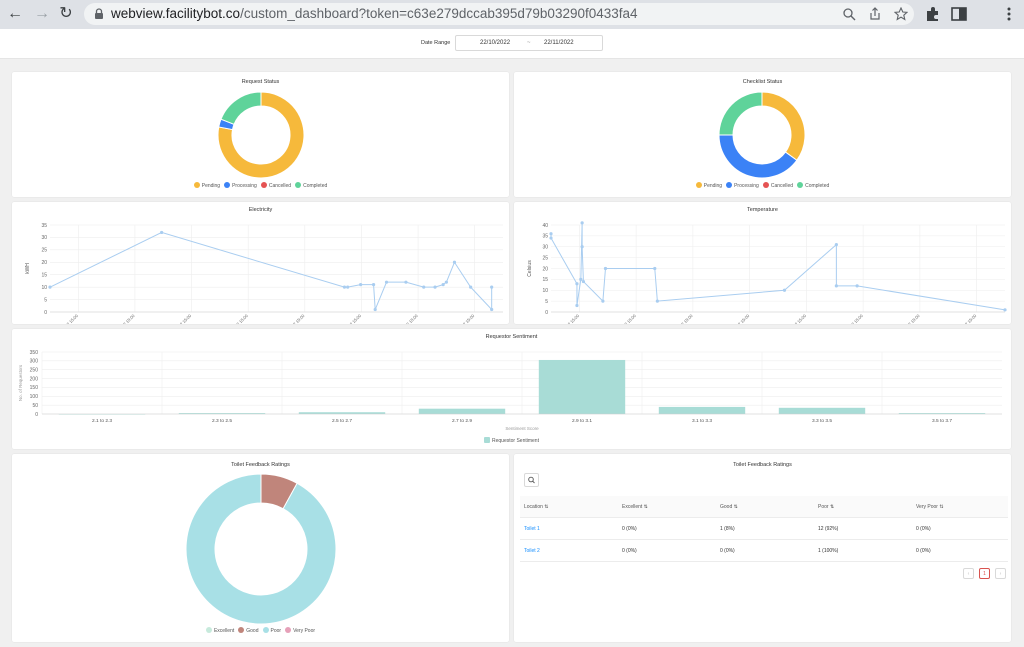 Image resolution: width=1024 pixels, height=647 pixels. I want to click on start-date: 22/10/2022, so click(495, 43).